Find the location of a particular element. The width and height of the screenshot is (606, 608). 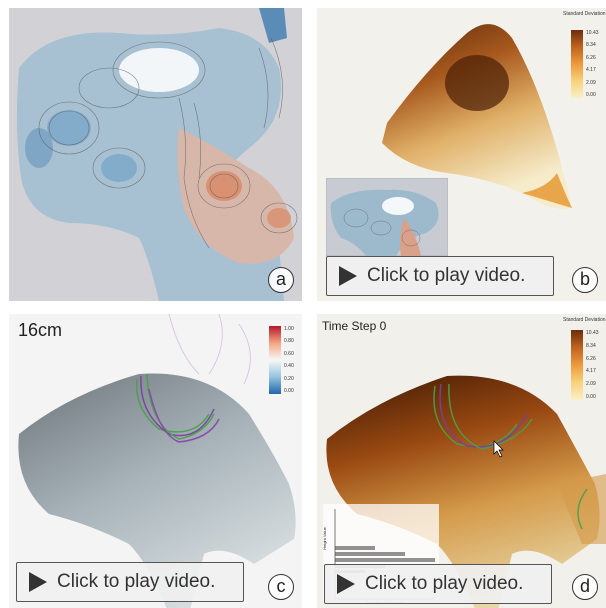

panel-b-letter: b is located at coordinates (585, 280).